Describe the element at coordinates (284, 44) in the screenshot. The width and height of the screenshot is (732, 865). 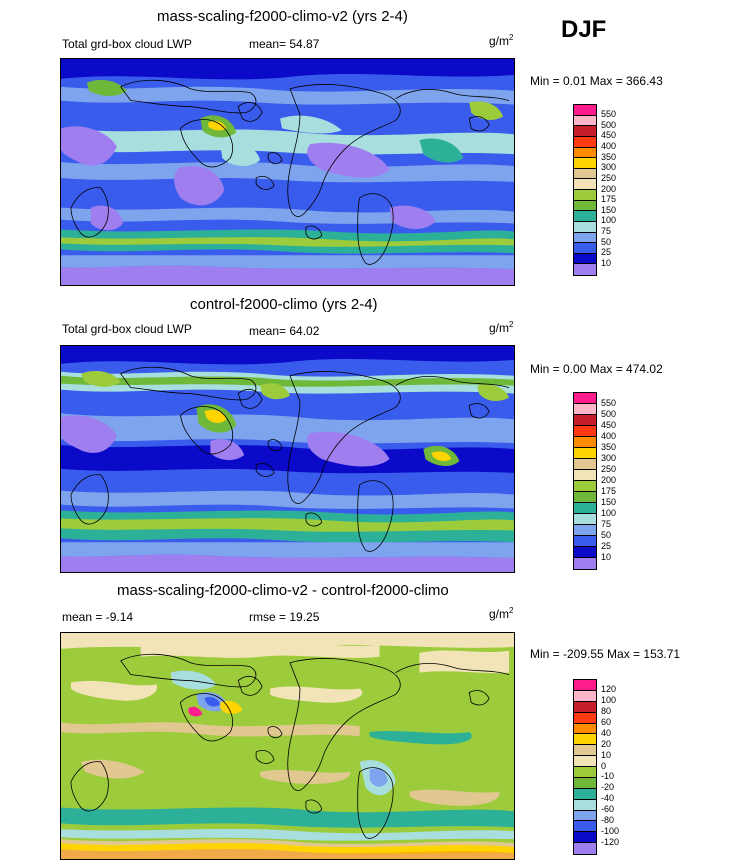
I see `panel-1-stat: mean= 54.87` at that location.